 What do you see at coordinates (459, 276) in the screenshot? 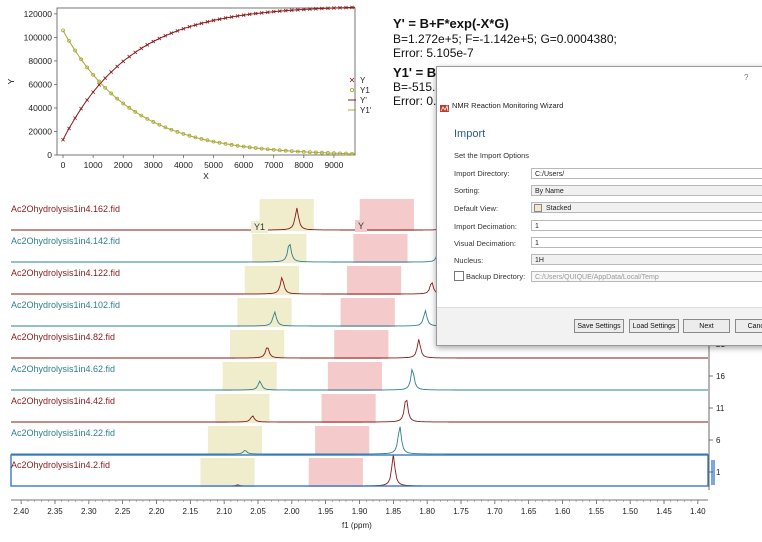
I see `backup-directory-checkbox` at bounding box center [459, 276].